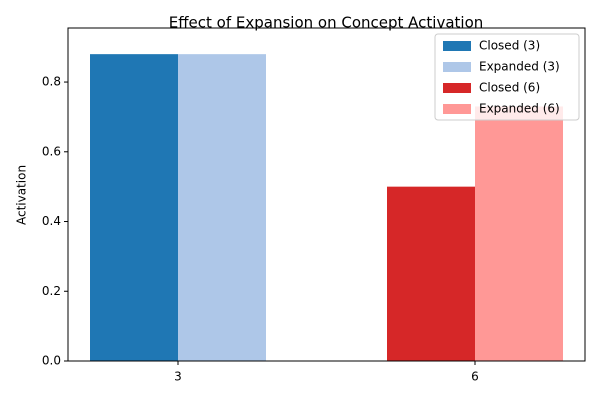  What do you see at coordinates (51, 82) in the screenshot?
I see `y-tick-label: 0.8` at bounding box center [51, 82].